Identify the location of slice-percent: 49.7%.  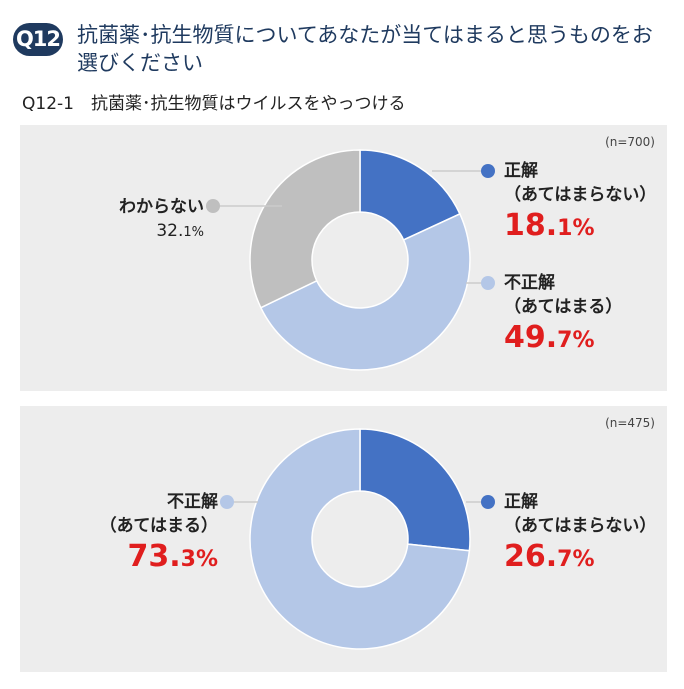
(549, 337).